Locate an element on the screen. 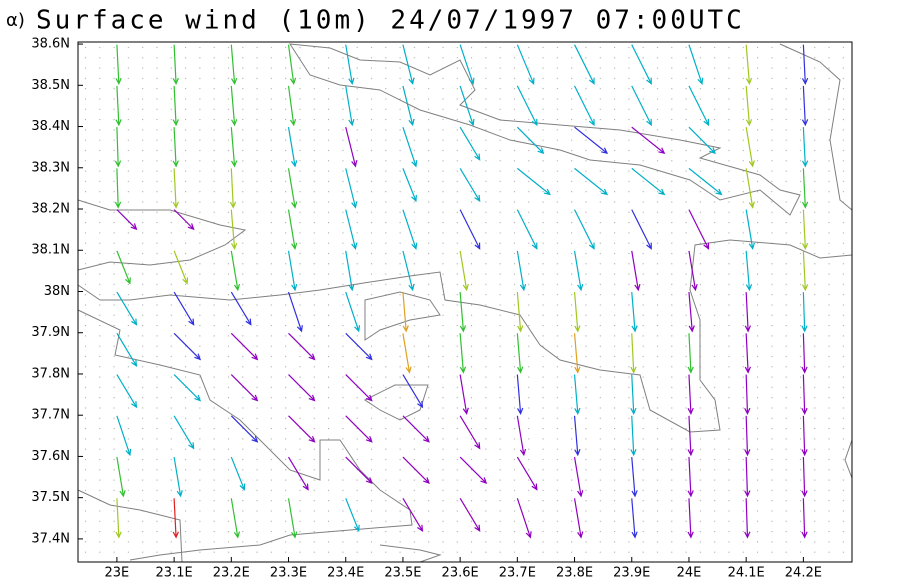 This screenshot has width=899, height=584. x-tick-label: 23.1E is located at coordinates (174, 573).